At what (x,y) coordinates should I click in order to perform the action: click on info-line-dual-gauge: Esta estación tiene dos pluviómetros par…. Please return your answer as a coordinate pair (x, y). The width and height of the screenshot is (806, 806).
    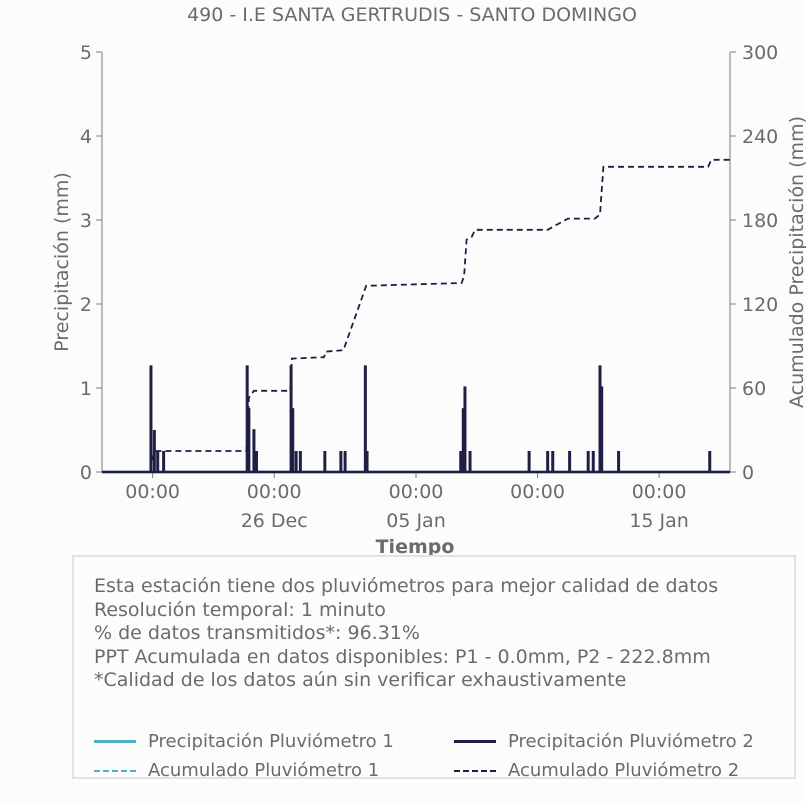
    Looking at the image, I should click on (406, 586).